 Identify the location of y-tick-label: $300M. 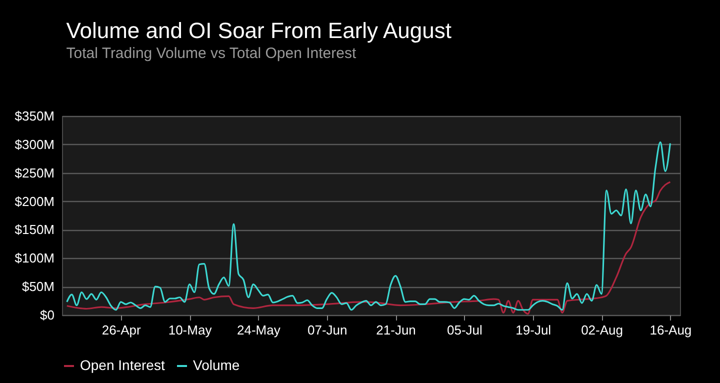
(34, 144).